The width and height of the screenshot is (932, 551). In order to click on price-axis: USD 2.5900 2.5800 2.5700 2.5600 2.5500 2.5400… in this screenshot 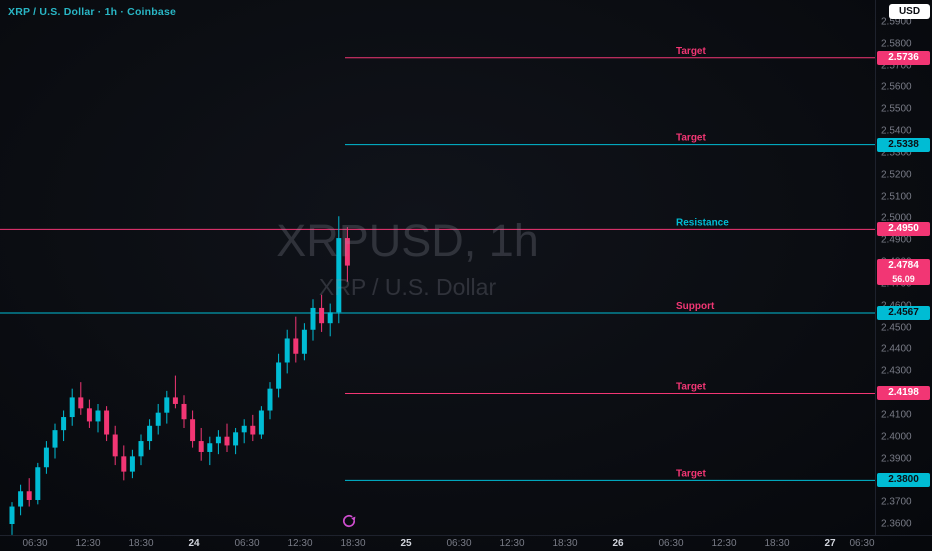, I will do `click(903, 267)`.